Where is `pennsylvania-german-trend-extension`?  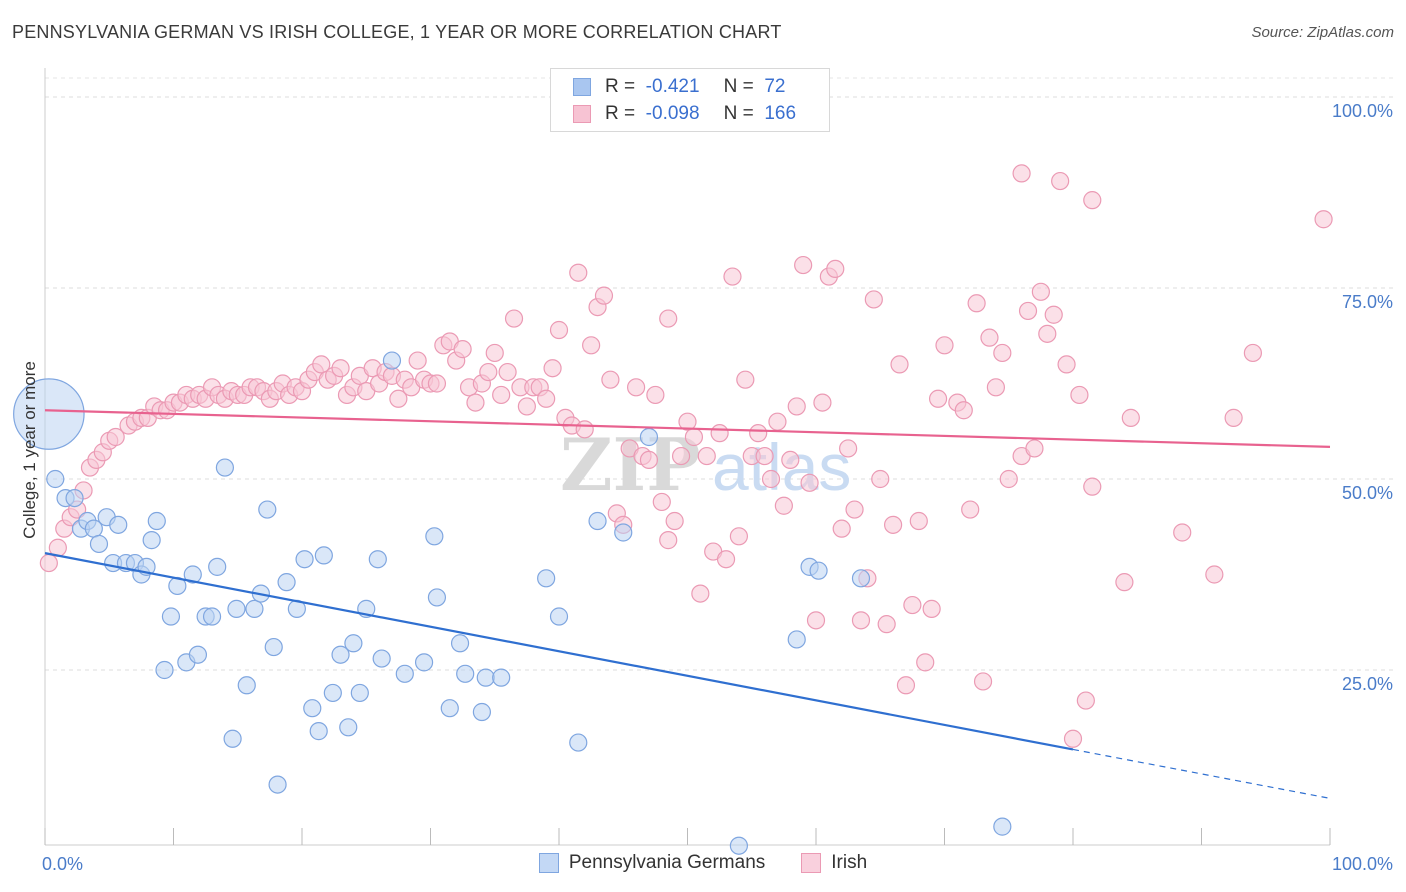 pennsylvania-german-trend-extension is located at coordinates (1201, 773).